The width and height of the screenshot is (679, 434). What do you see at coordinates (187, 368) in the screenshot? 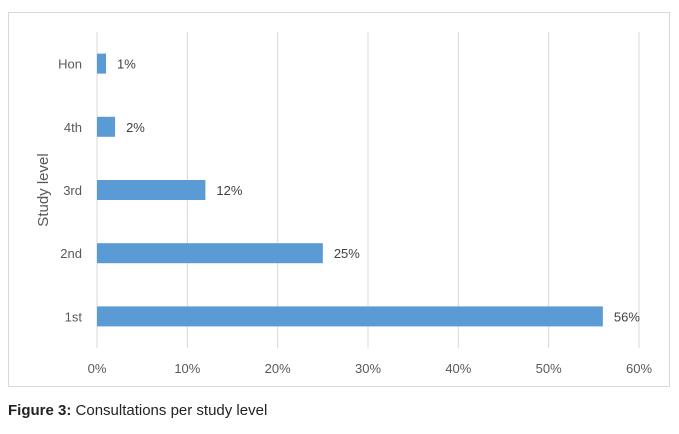
I see `x-tick-label: 10%` at bounding box center [187, 368].